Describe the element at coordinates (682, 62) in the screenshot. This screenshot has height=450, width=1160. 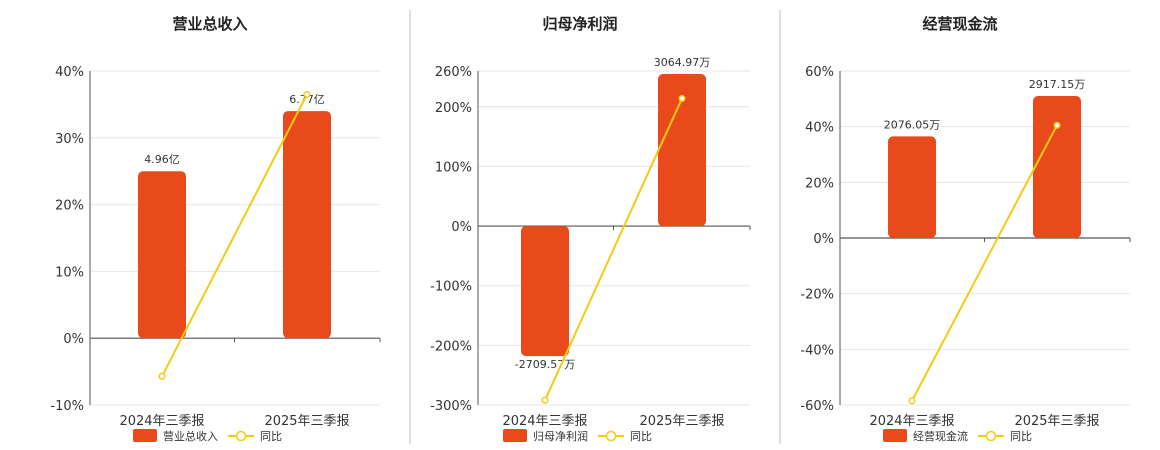
I see `bar-data-label: 3064.97万` at that location.